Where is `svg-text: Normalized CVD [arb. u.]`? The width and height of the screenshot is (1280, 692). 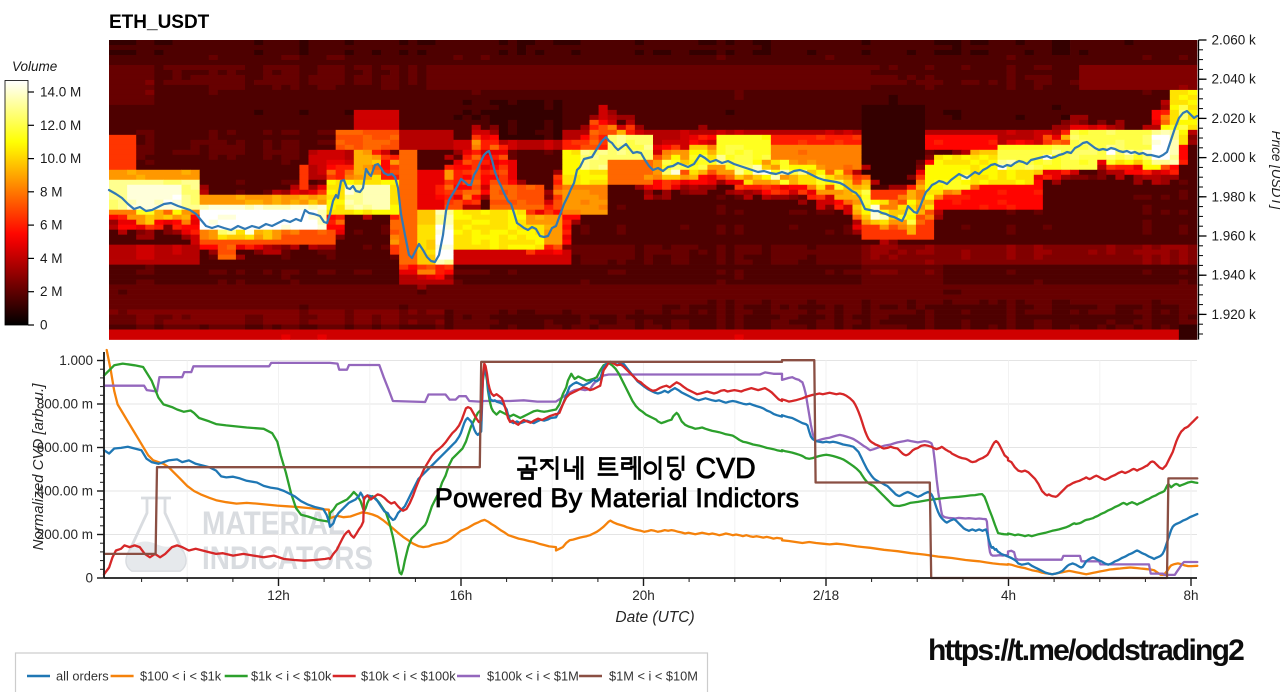
svg-text: Normalized CVD [arb. u.] is located at coordinates (38, 467).